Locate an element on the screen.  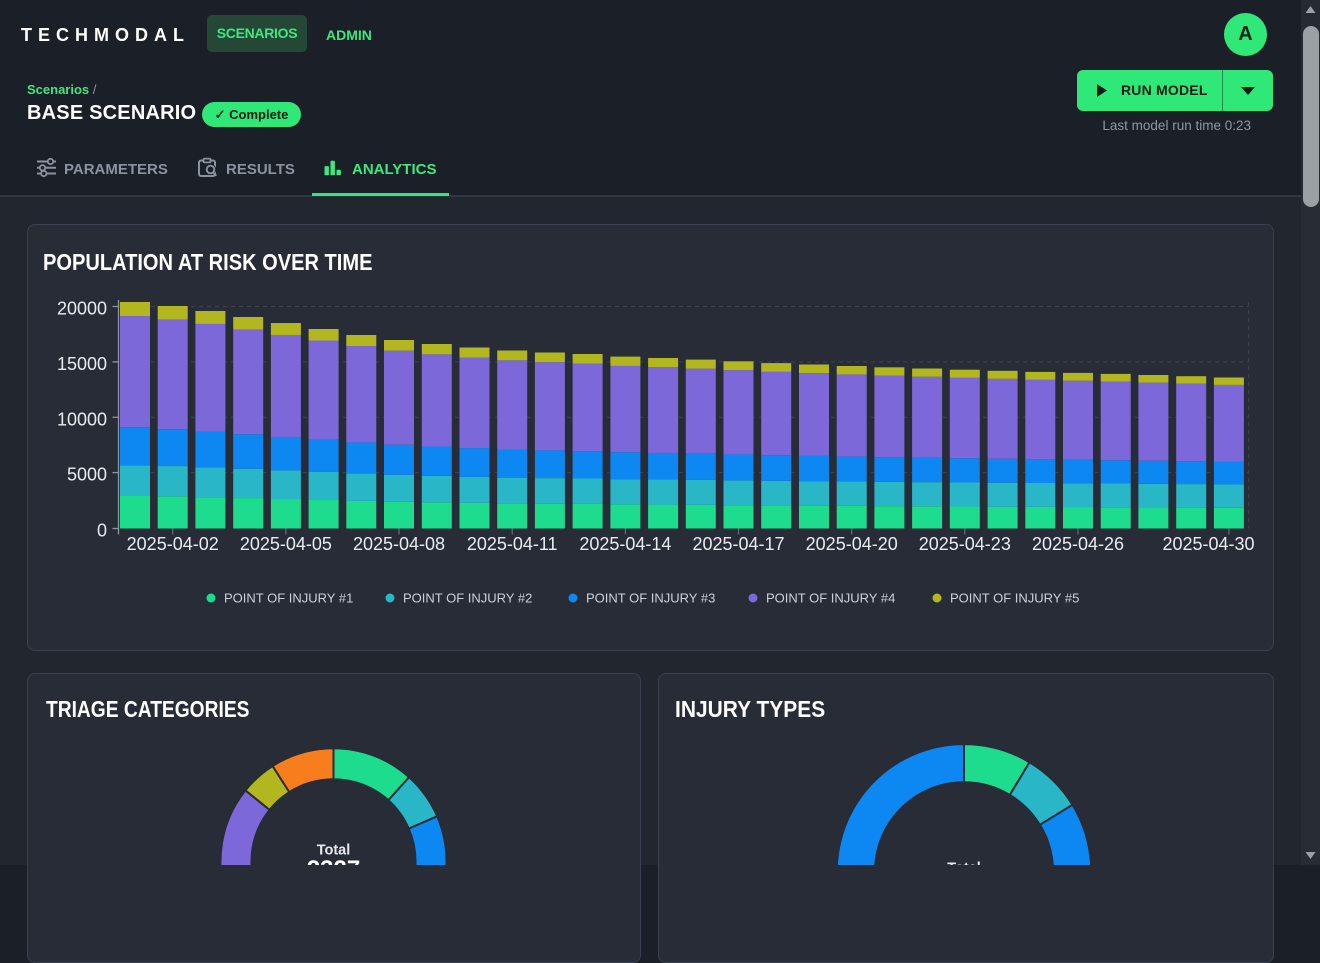
svg-text: 0 is located at coordinates (102, 531).